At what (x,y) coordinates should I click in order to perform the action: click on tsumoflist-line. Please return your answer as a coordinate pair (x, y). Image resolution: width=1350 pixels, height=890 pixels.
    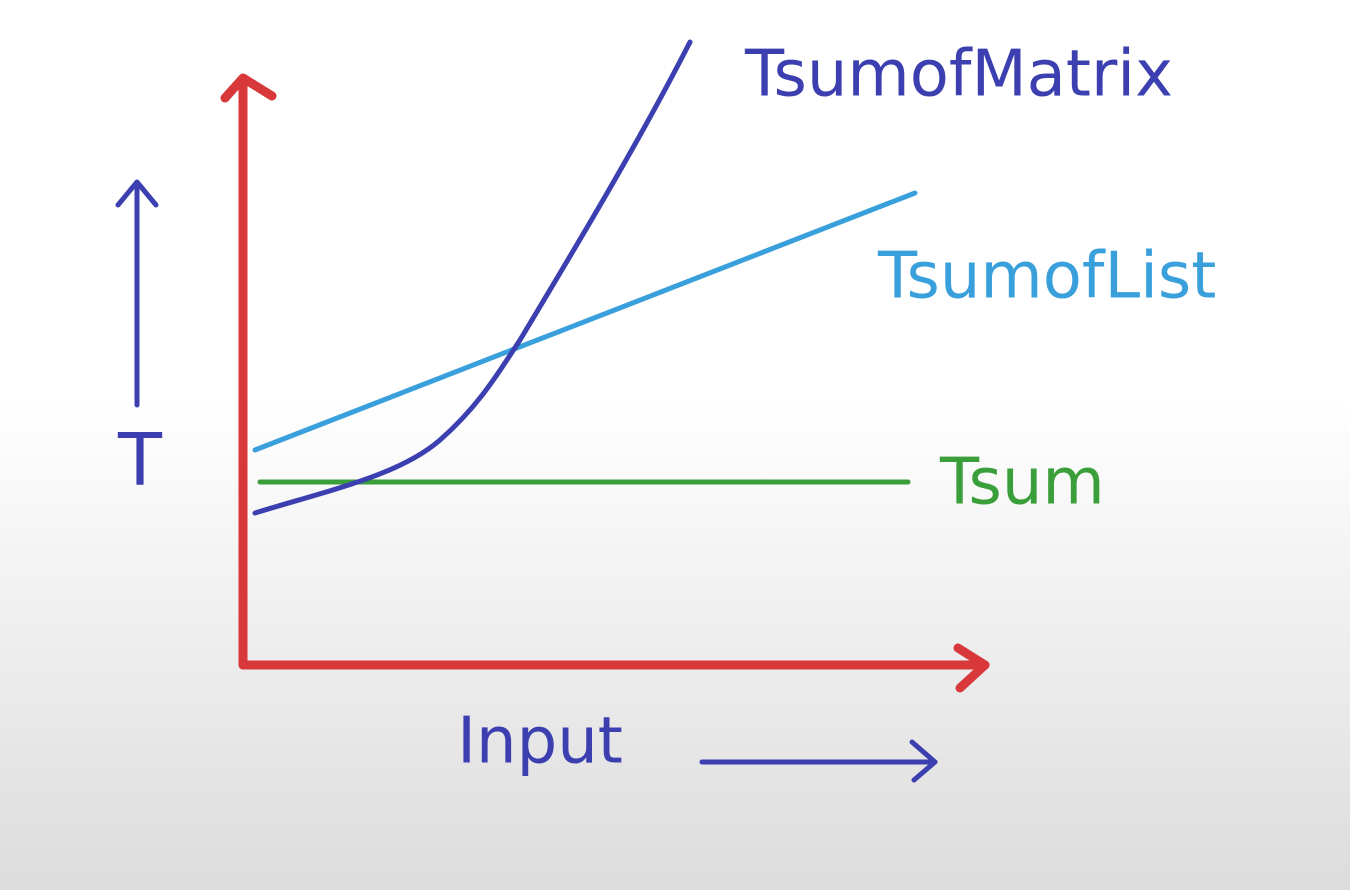
    Looking at the image, I should click on (585, 321).